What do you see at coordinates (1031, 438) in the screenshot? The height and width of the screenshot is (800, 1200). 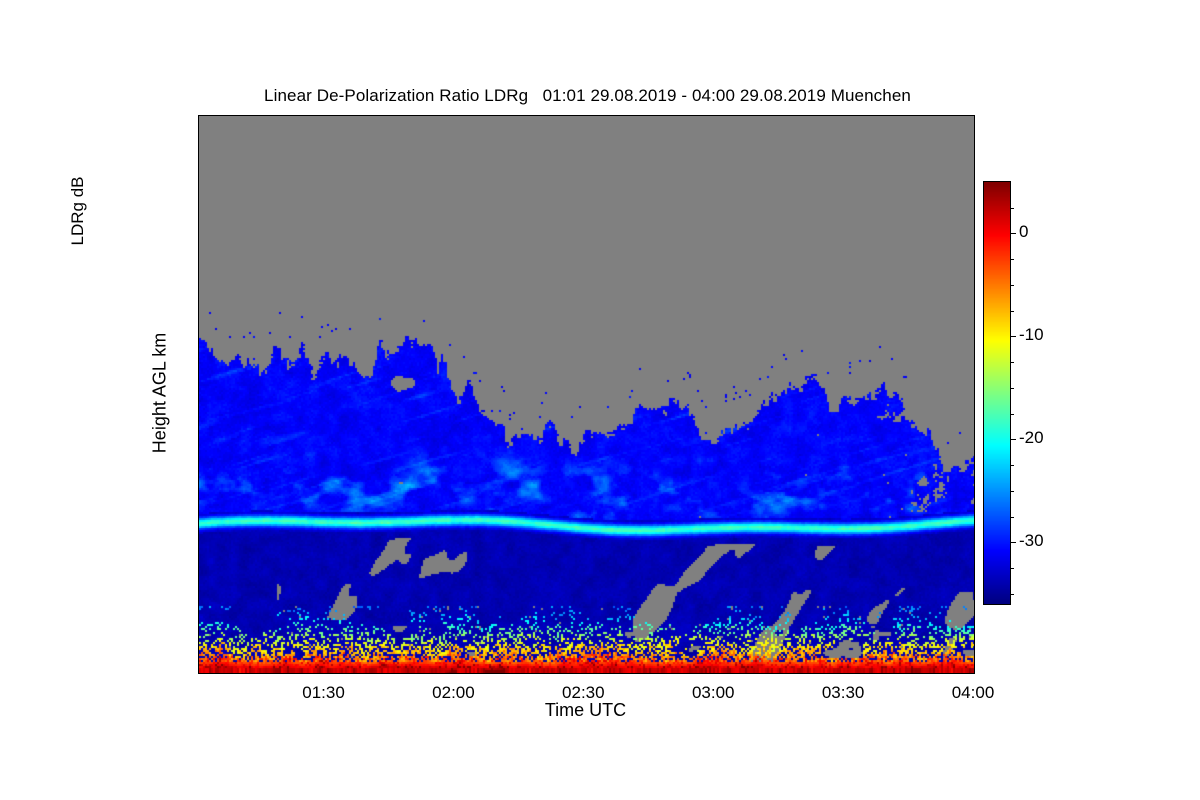 I see `colorbar-tick-label: -20` at bounding box center [1031, 438].